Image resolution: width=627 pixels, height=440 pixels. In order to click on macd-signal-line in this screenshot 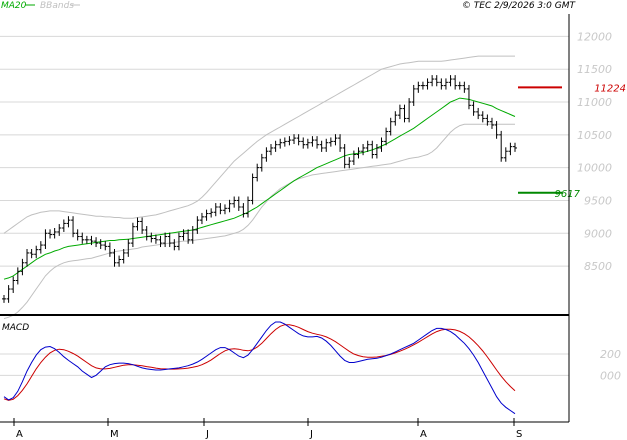, I will do `click(259, 362)`.